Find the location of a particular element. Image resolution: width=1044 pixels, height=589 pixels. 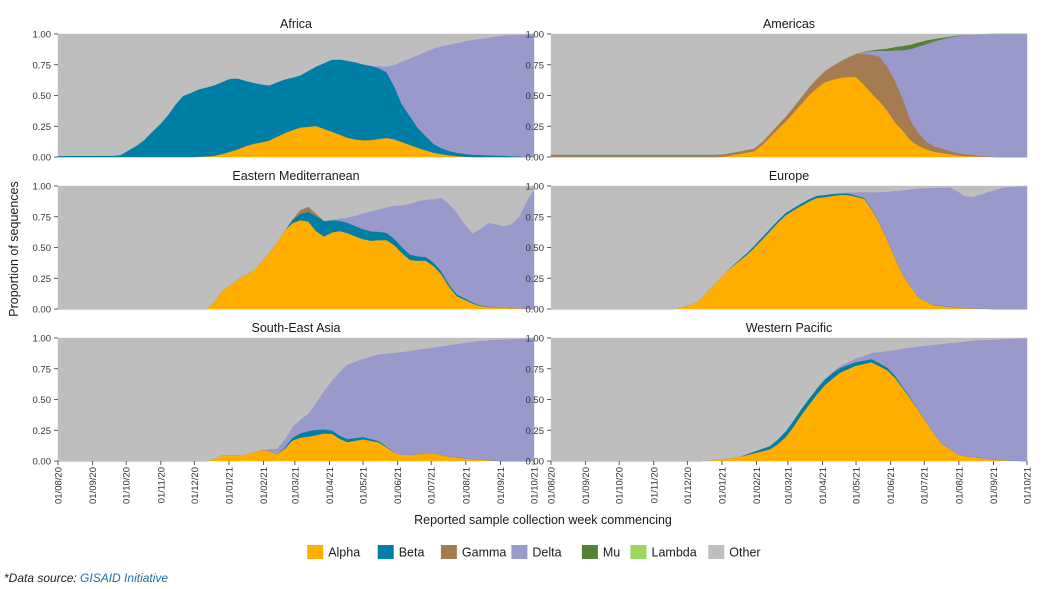

panel-title-europe: Europe is located at coordinates (789, 176).